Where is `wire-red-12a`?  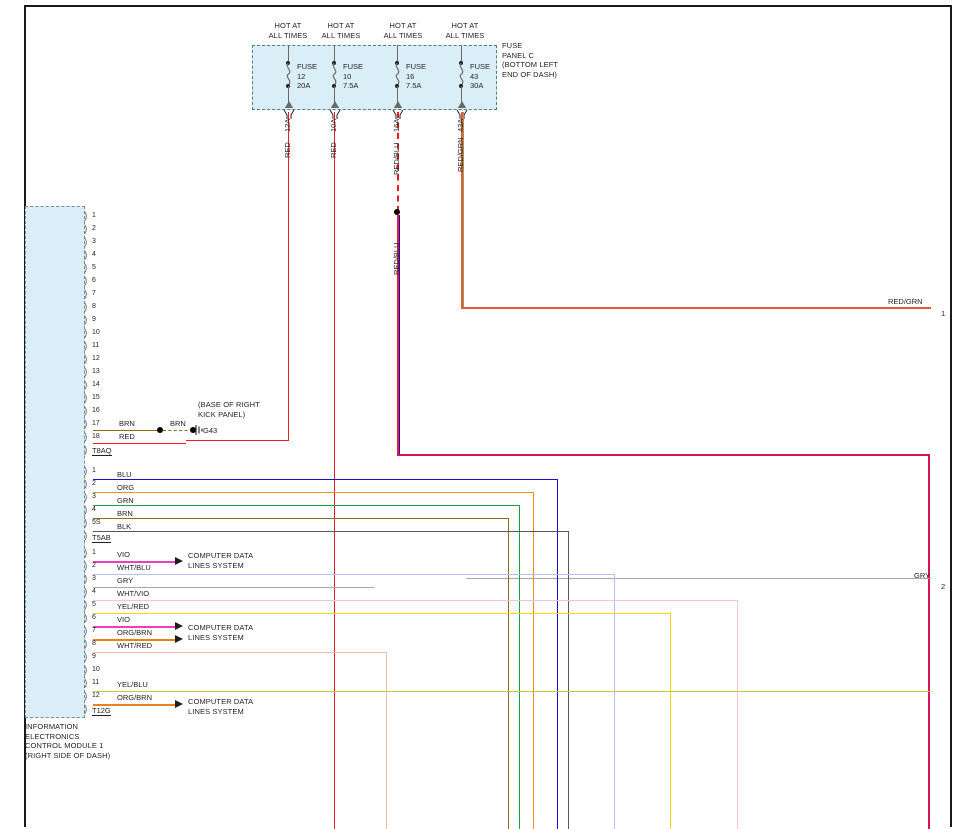 wire-red-12a is located at coordinates (288, 276).